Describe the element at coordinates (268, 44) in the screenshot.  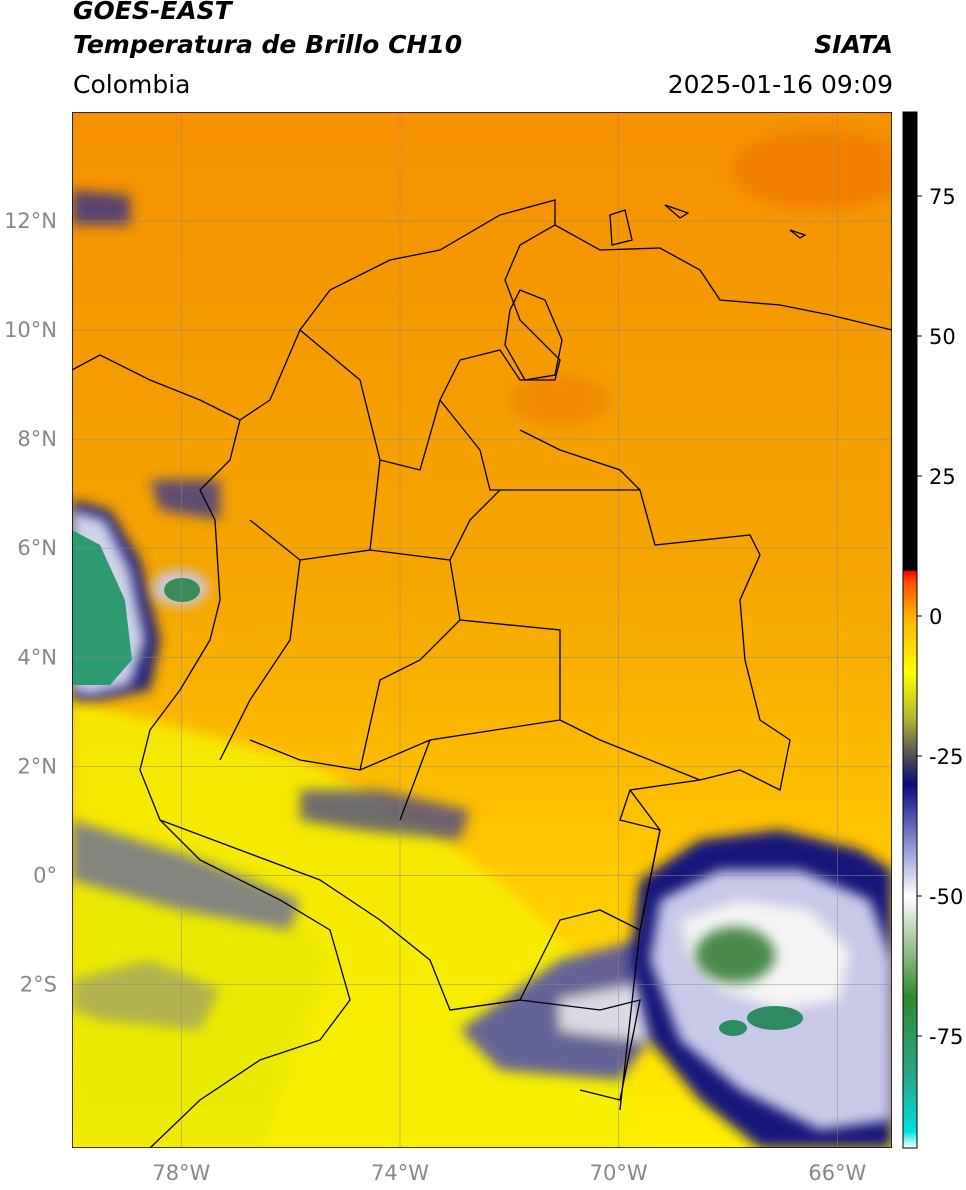
I see `product-title: Temperatura de Brillo CH10` at that location.